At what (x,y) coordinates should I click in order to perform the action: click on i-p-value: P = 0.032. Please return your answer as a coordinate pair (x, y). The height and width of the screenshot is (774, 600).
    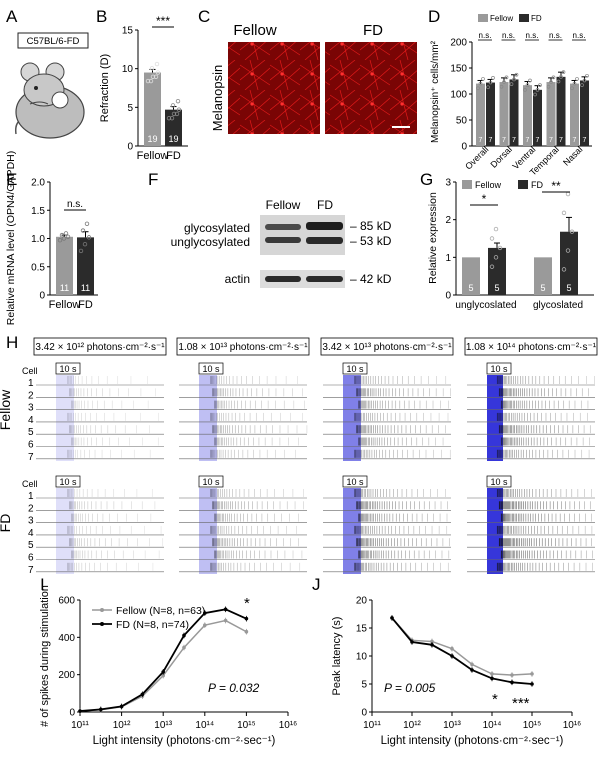
    Looking at the image, I should click on (234, 688).